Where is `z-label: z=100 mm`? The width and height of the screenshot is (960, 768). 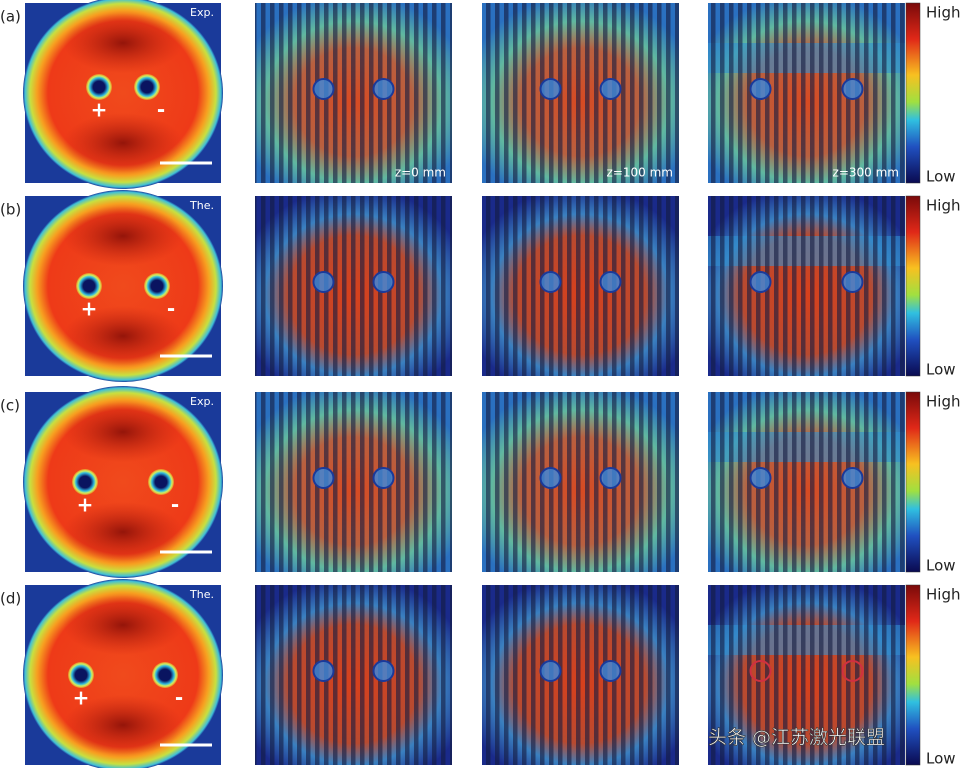 z-label: z=100 mm is located at coordinates (640, 173).